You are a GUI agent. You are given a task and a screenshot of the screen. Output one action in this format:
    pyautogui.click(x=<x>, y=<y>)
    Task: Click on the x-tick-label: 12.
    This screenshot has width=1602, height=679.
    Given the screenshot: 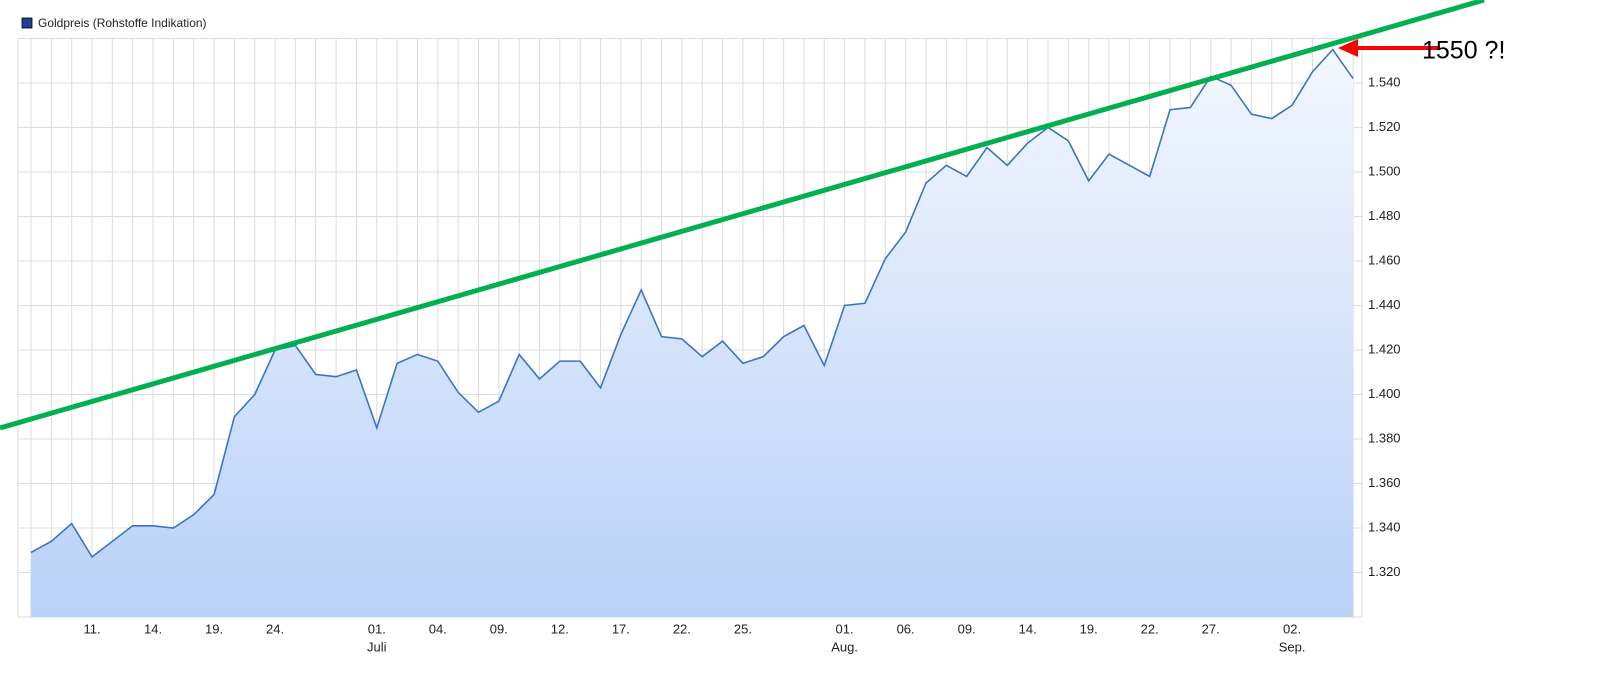 What is the action you would take?
    pyautogui.click(x=560, y=628)
    